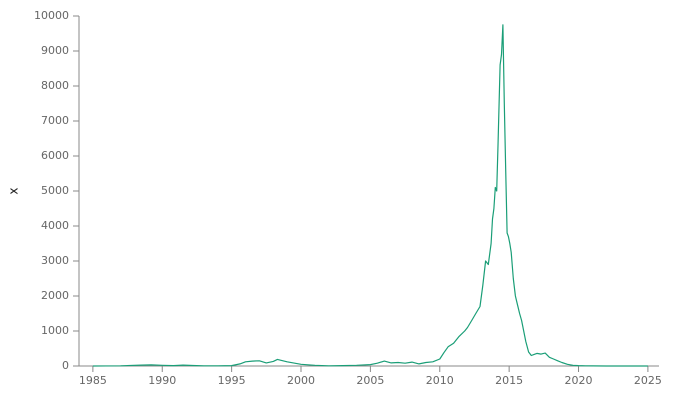  What do you see at coordinates (55, 155) in the screenshot?
I see `y-tick-label: 6000` at bounding box center [55, 155].